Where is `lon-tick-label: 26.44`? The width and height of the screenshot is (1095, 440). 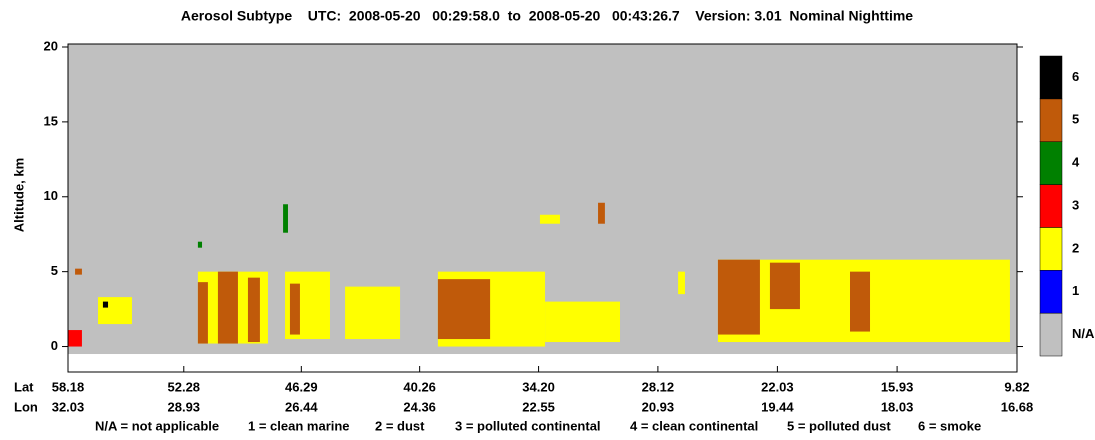 lon-tick-label: 26.44 is located at coordinates (301, 406).